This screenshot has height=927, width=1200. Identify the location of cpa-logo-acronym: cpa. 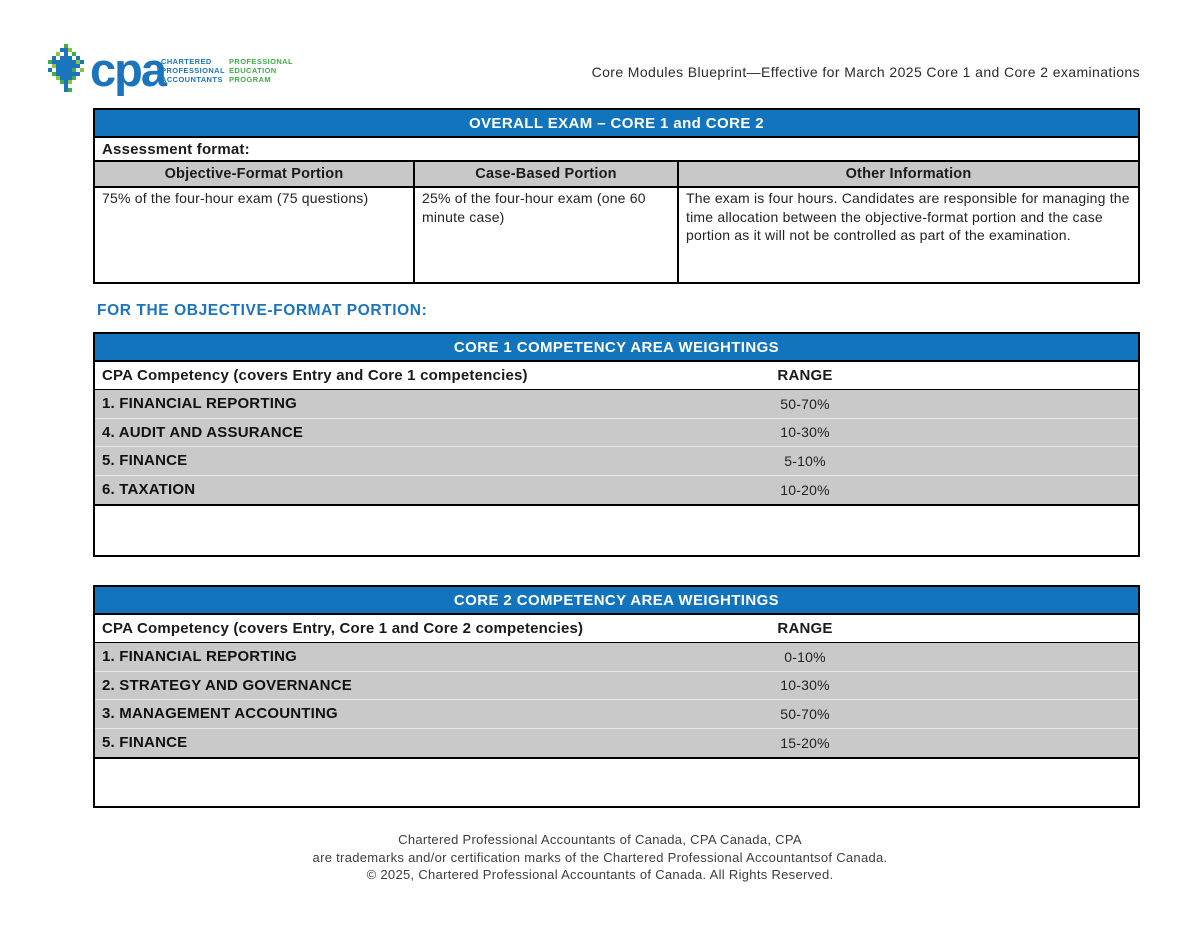
(128, 69).